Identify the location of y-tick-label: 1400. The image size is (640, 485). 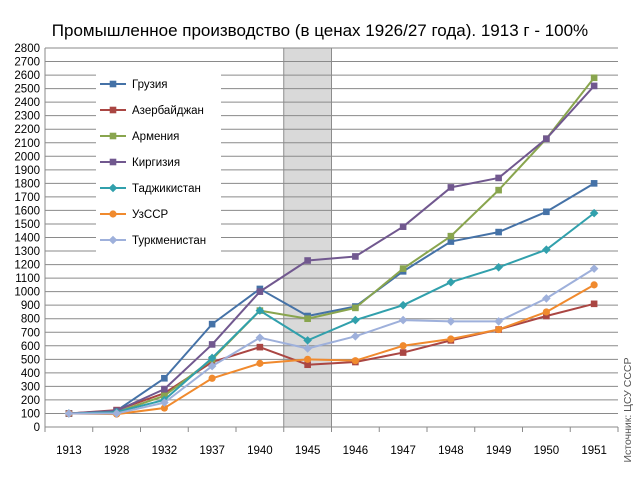
(27, 239).